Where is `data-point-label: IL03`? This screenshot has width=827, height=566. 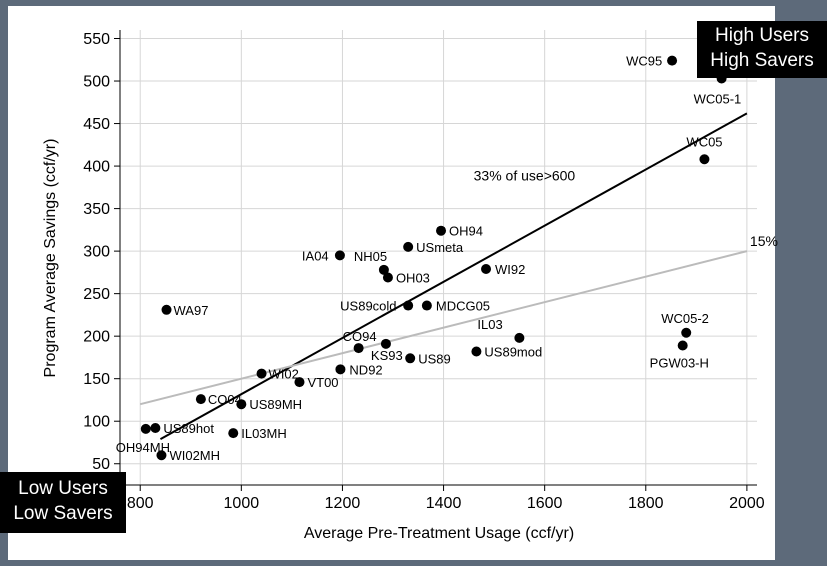
data-point-label: IL03 is located at coordinates (489, 324).